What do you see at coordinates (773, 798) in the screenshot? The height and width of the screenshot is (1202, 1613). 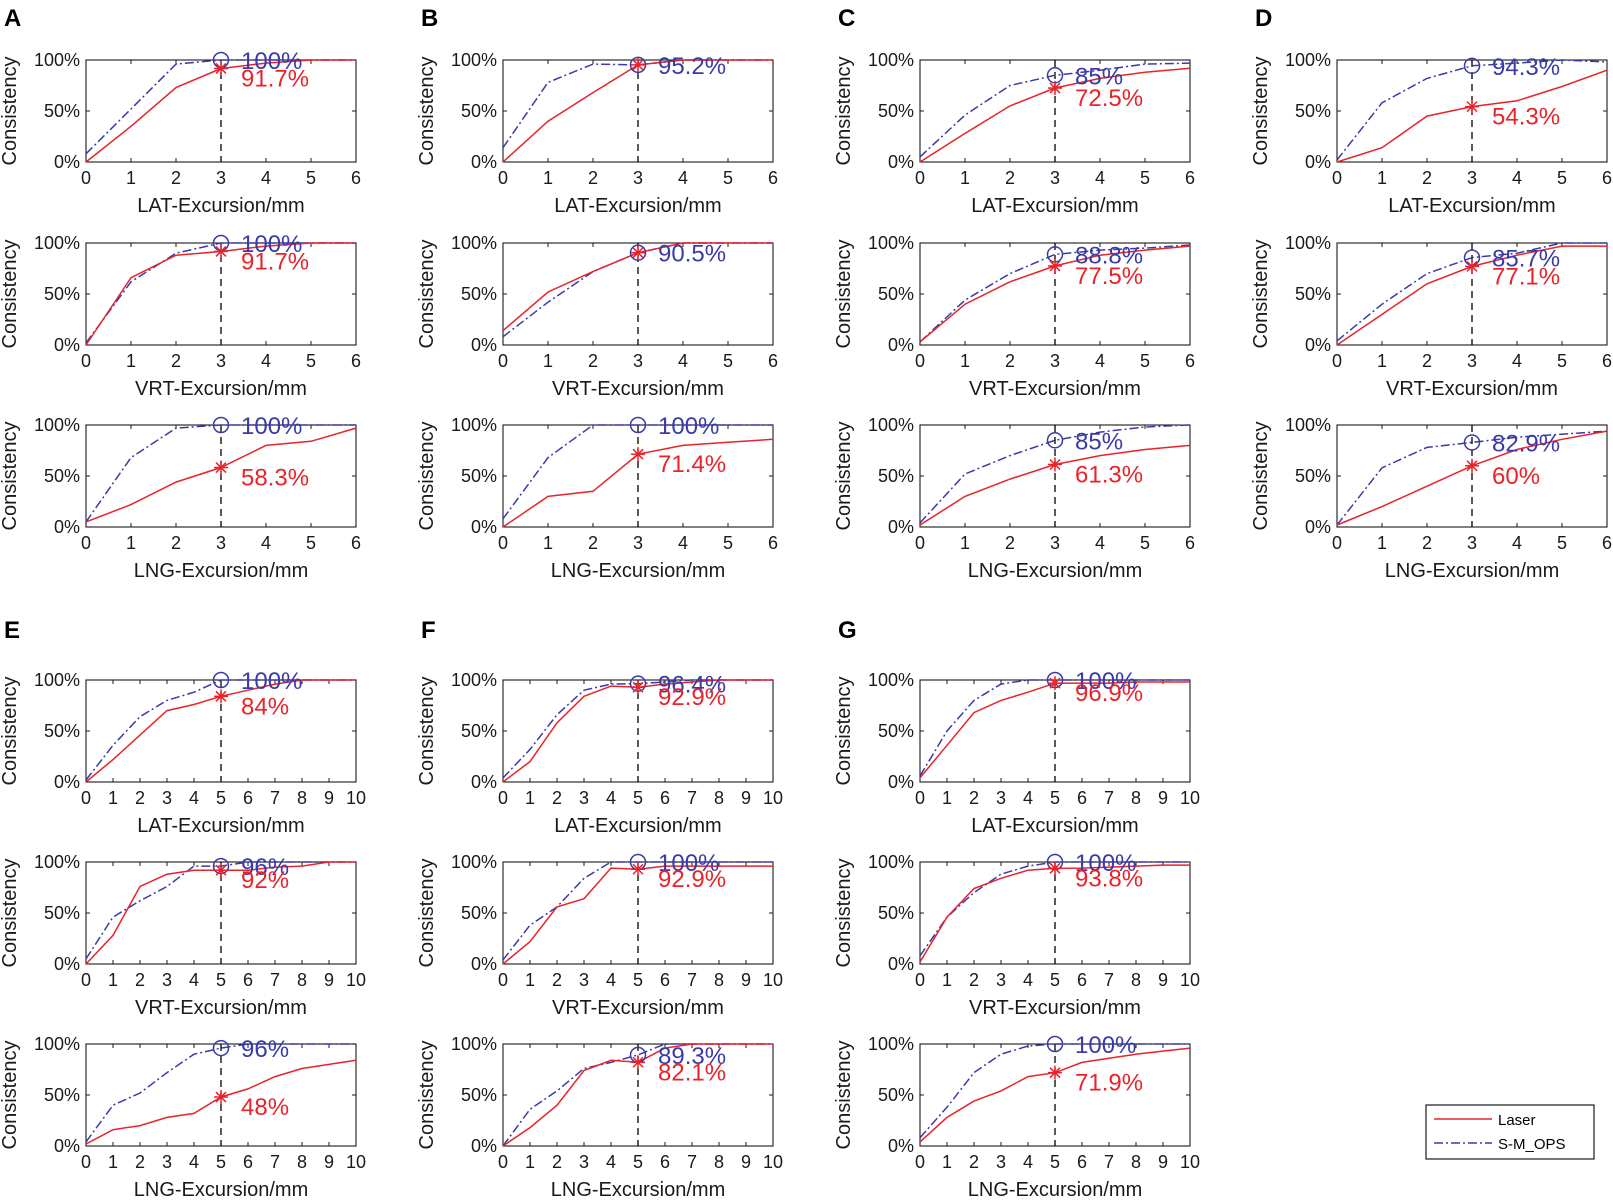 I see `x-tick-label: 10` at bounding box center [773, 798].